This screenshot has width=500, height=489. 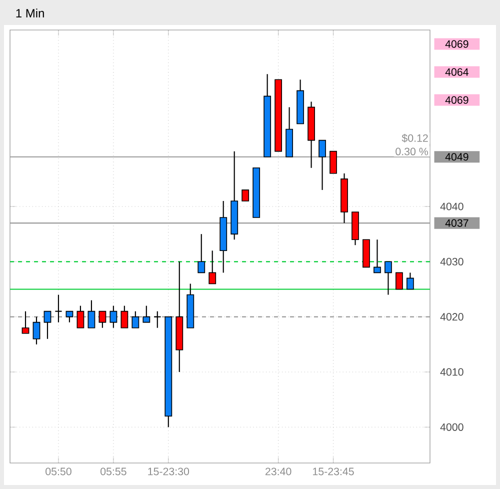 What do you see at coordinates (456, 157) in the screenshot?
I see `ref-line-label: 4049` at bounding box center [456, 157].